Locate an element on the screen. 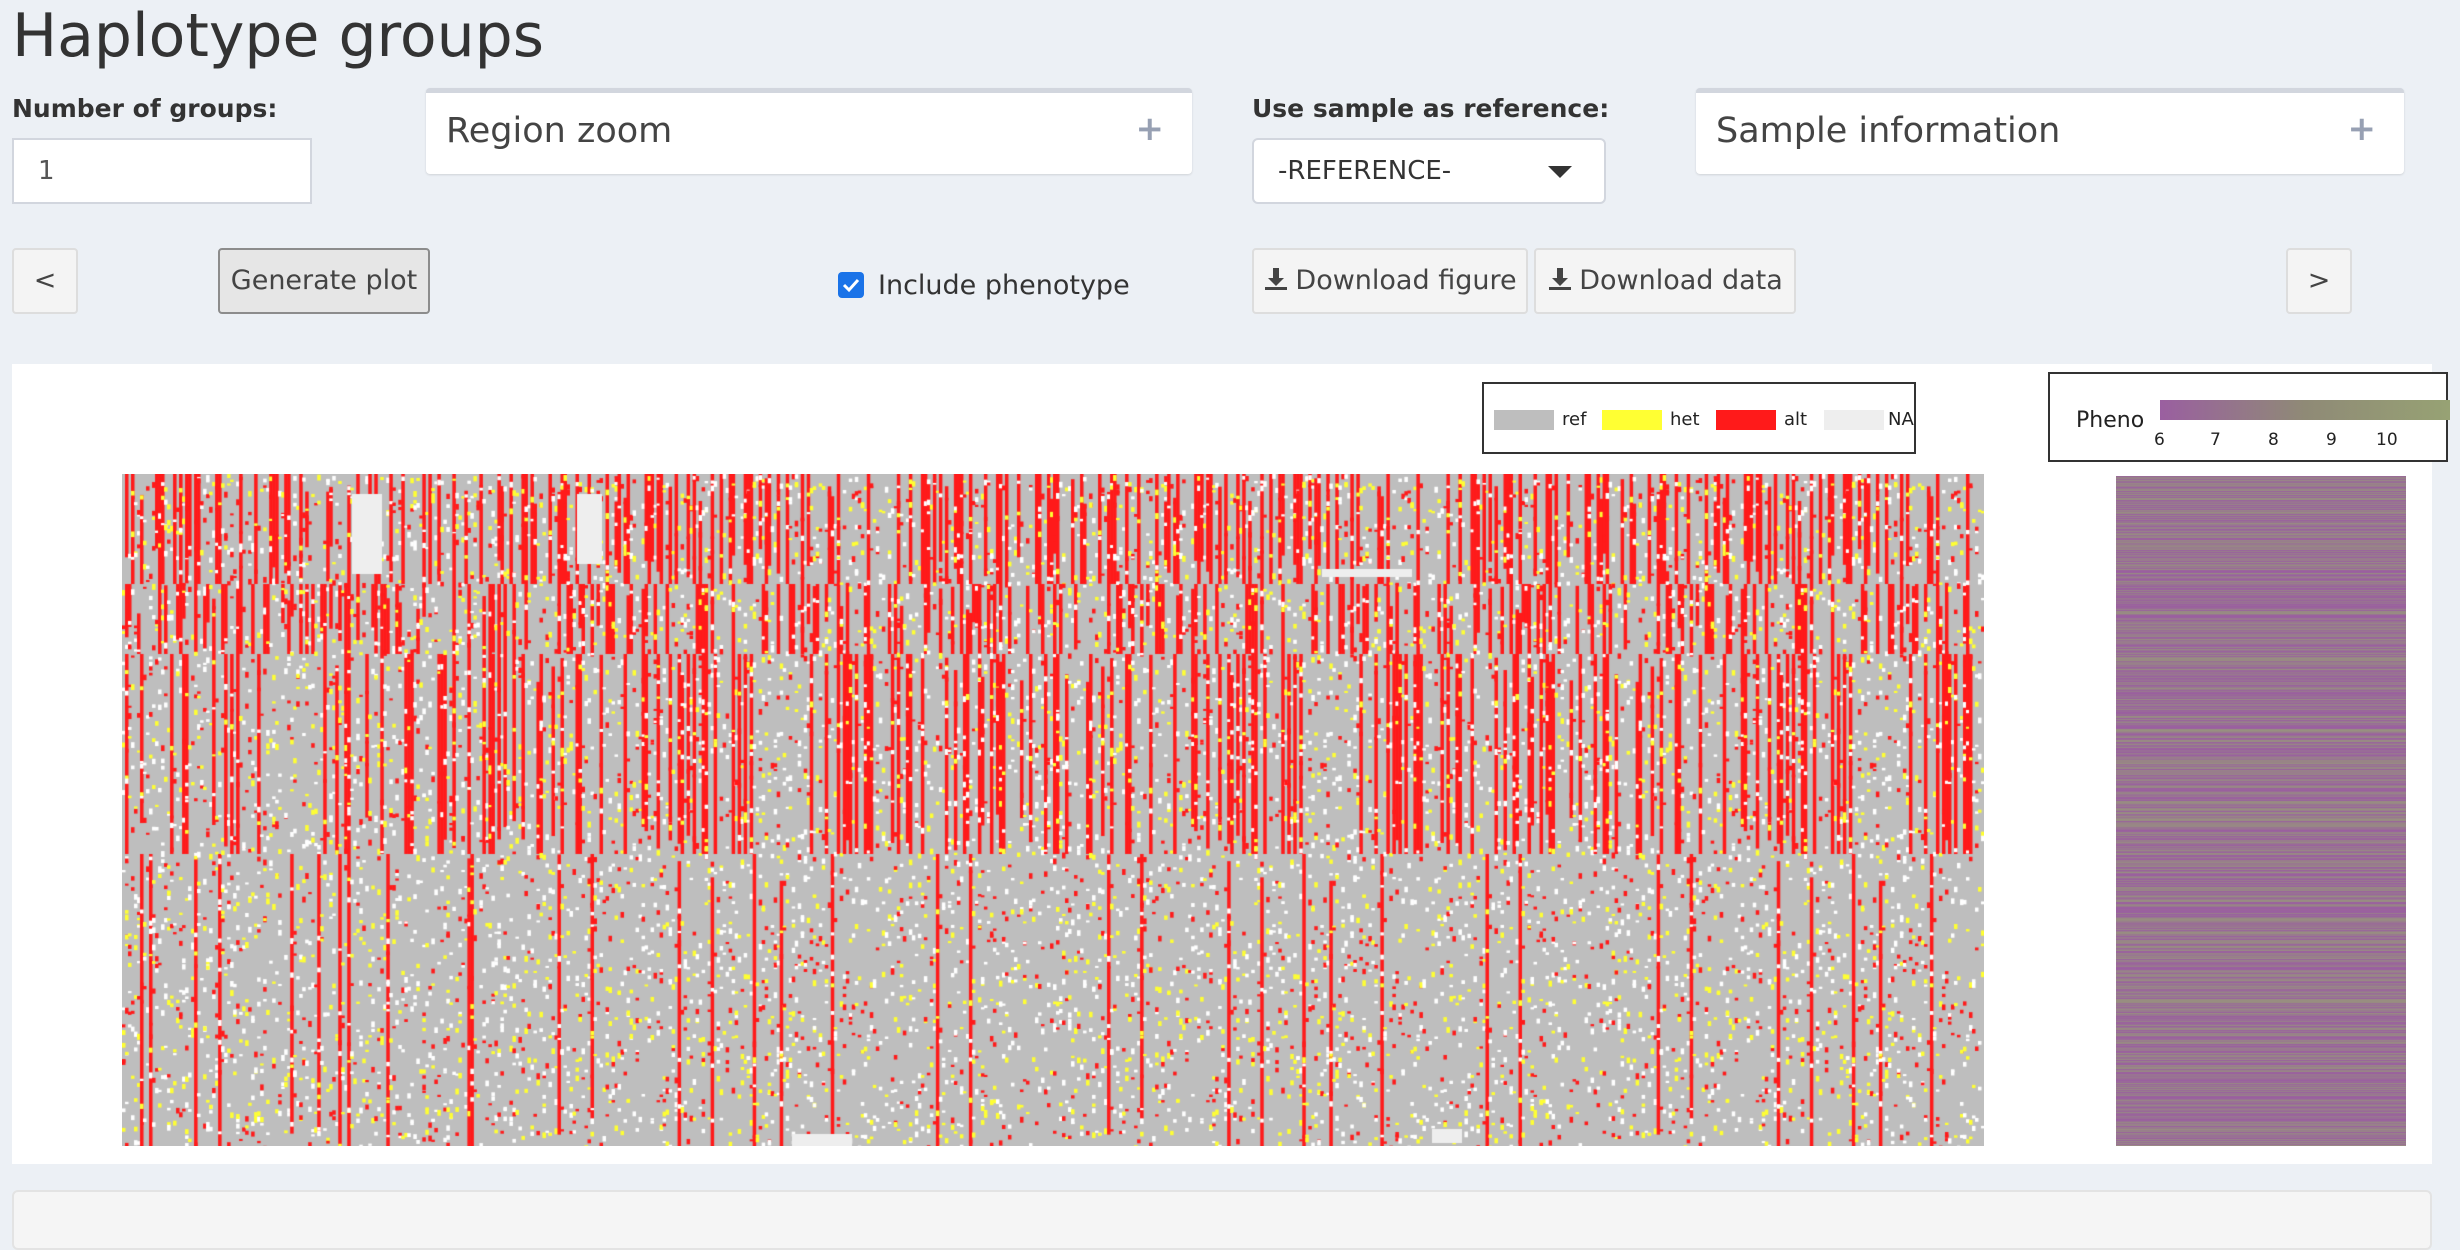  num-groups-input is located at coordinates (162, 171).